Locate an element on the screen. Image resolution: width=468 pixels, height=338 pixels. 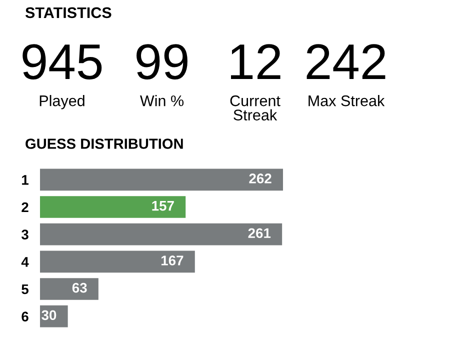
y-tick-label: 1 is located at coordinates (25, 180).